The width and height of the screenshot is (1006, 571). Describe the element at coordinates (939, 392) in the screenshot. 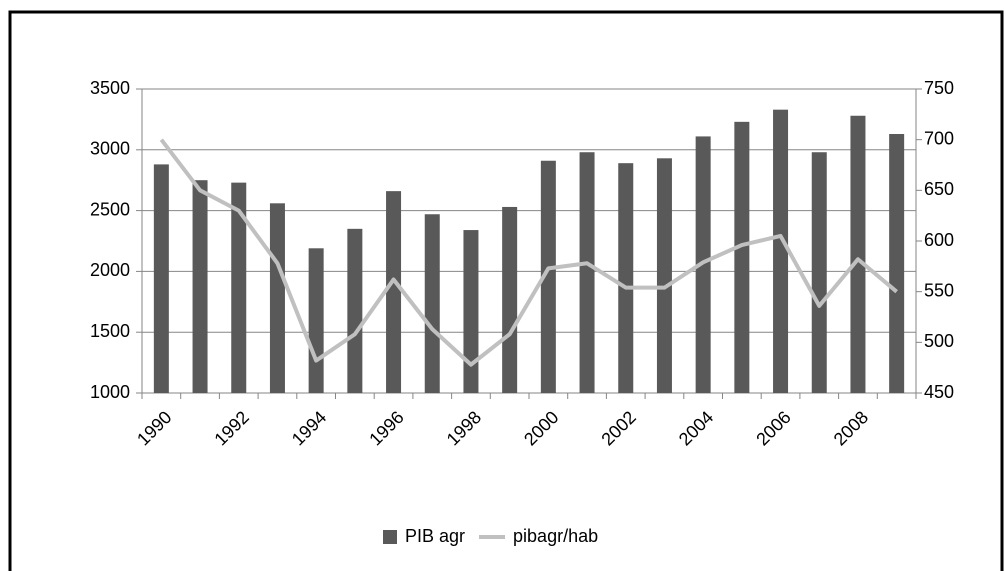

I see `y2-tick-label: 450` at that location.